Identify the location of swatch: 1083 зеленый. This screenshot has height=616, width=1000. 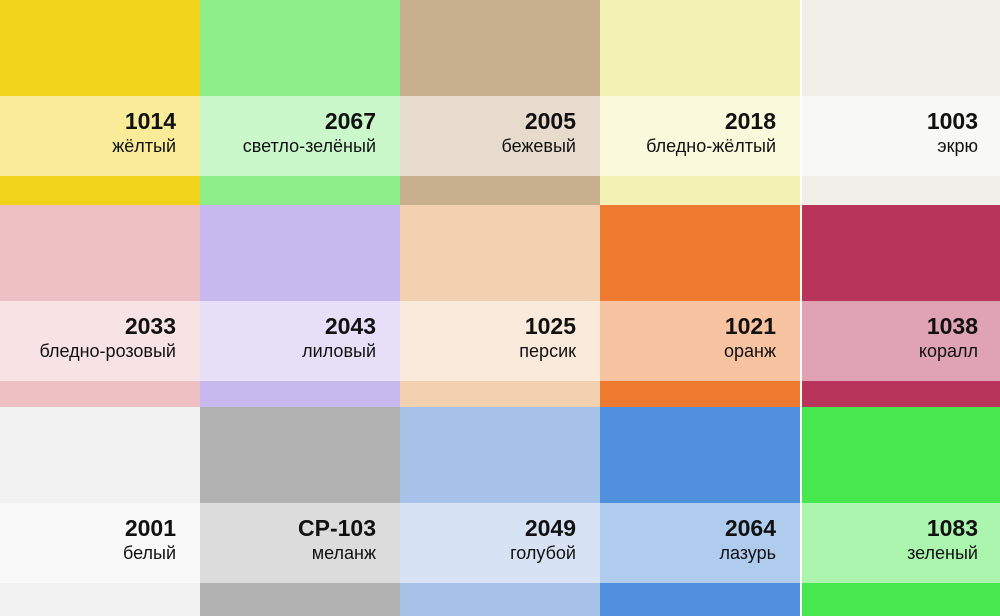
(901, 511).